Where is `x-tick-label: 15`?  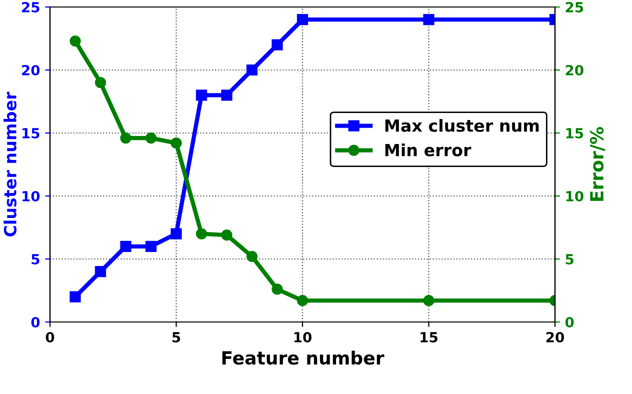
x-tick-label: 15 is located at coordinates (429, 337).